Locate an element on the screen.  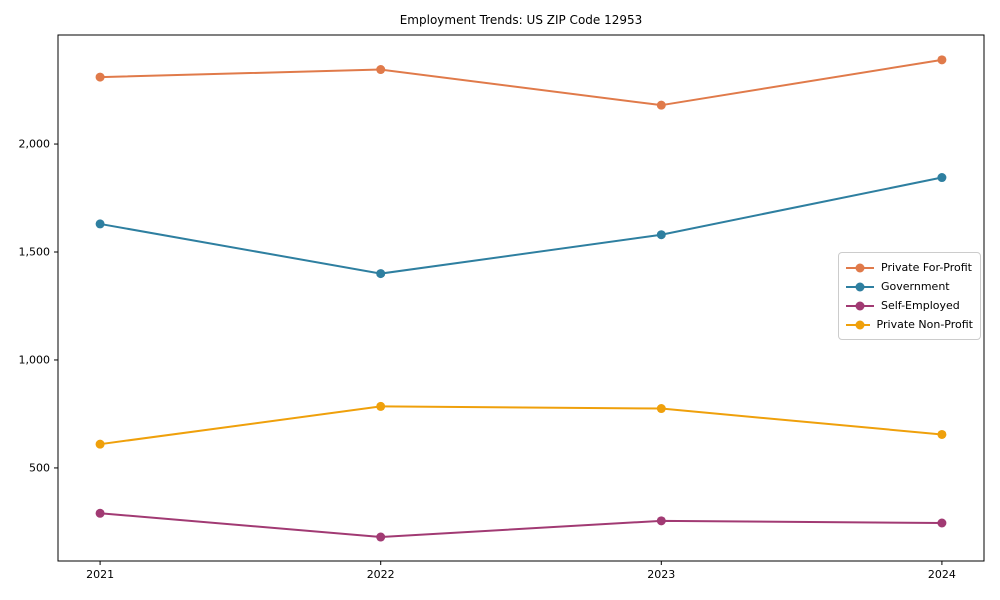
legend-label: Private For-Profit is located at coordinates (926, 267).